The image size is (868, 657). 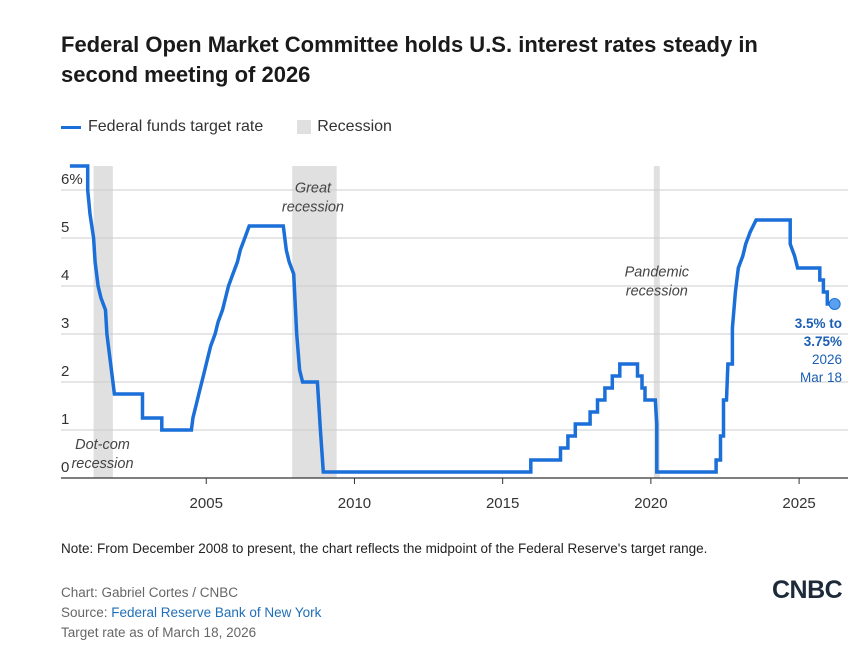 I want to click on x-tick-label-2: 2015, so click(x=502, y=503).